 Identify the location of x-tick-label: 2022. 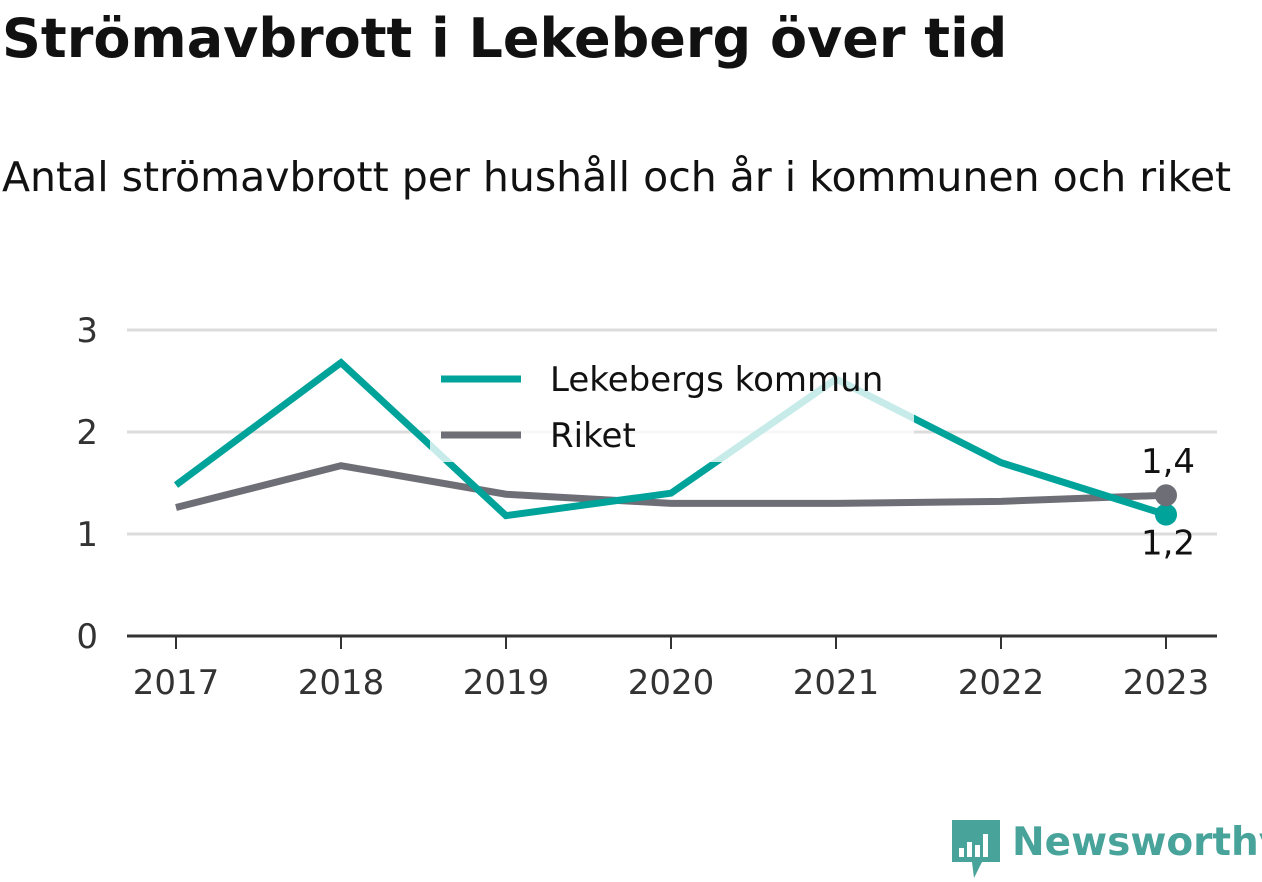
(1001, 683).